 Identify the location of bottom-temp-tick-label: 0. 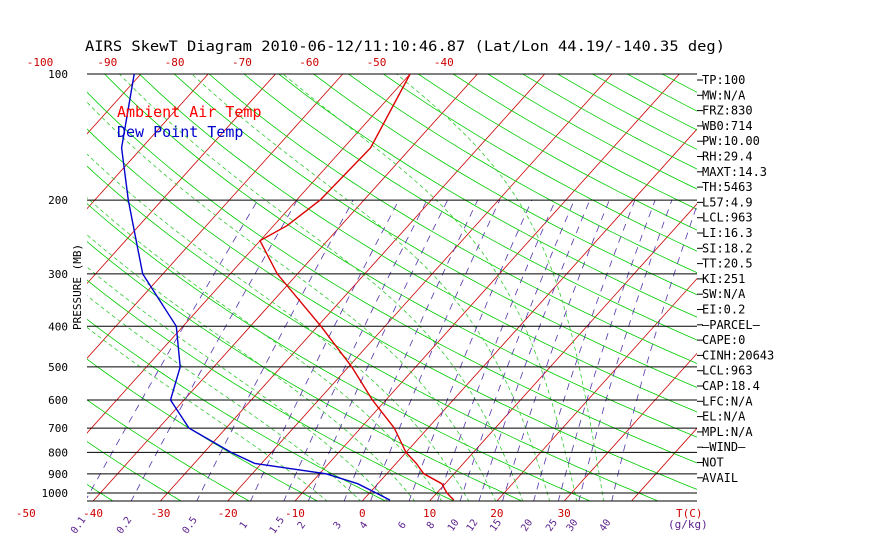
(362, 513).